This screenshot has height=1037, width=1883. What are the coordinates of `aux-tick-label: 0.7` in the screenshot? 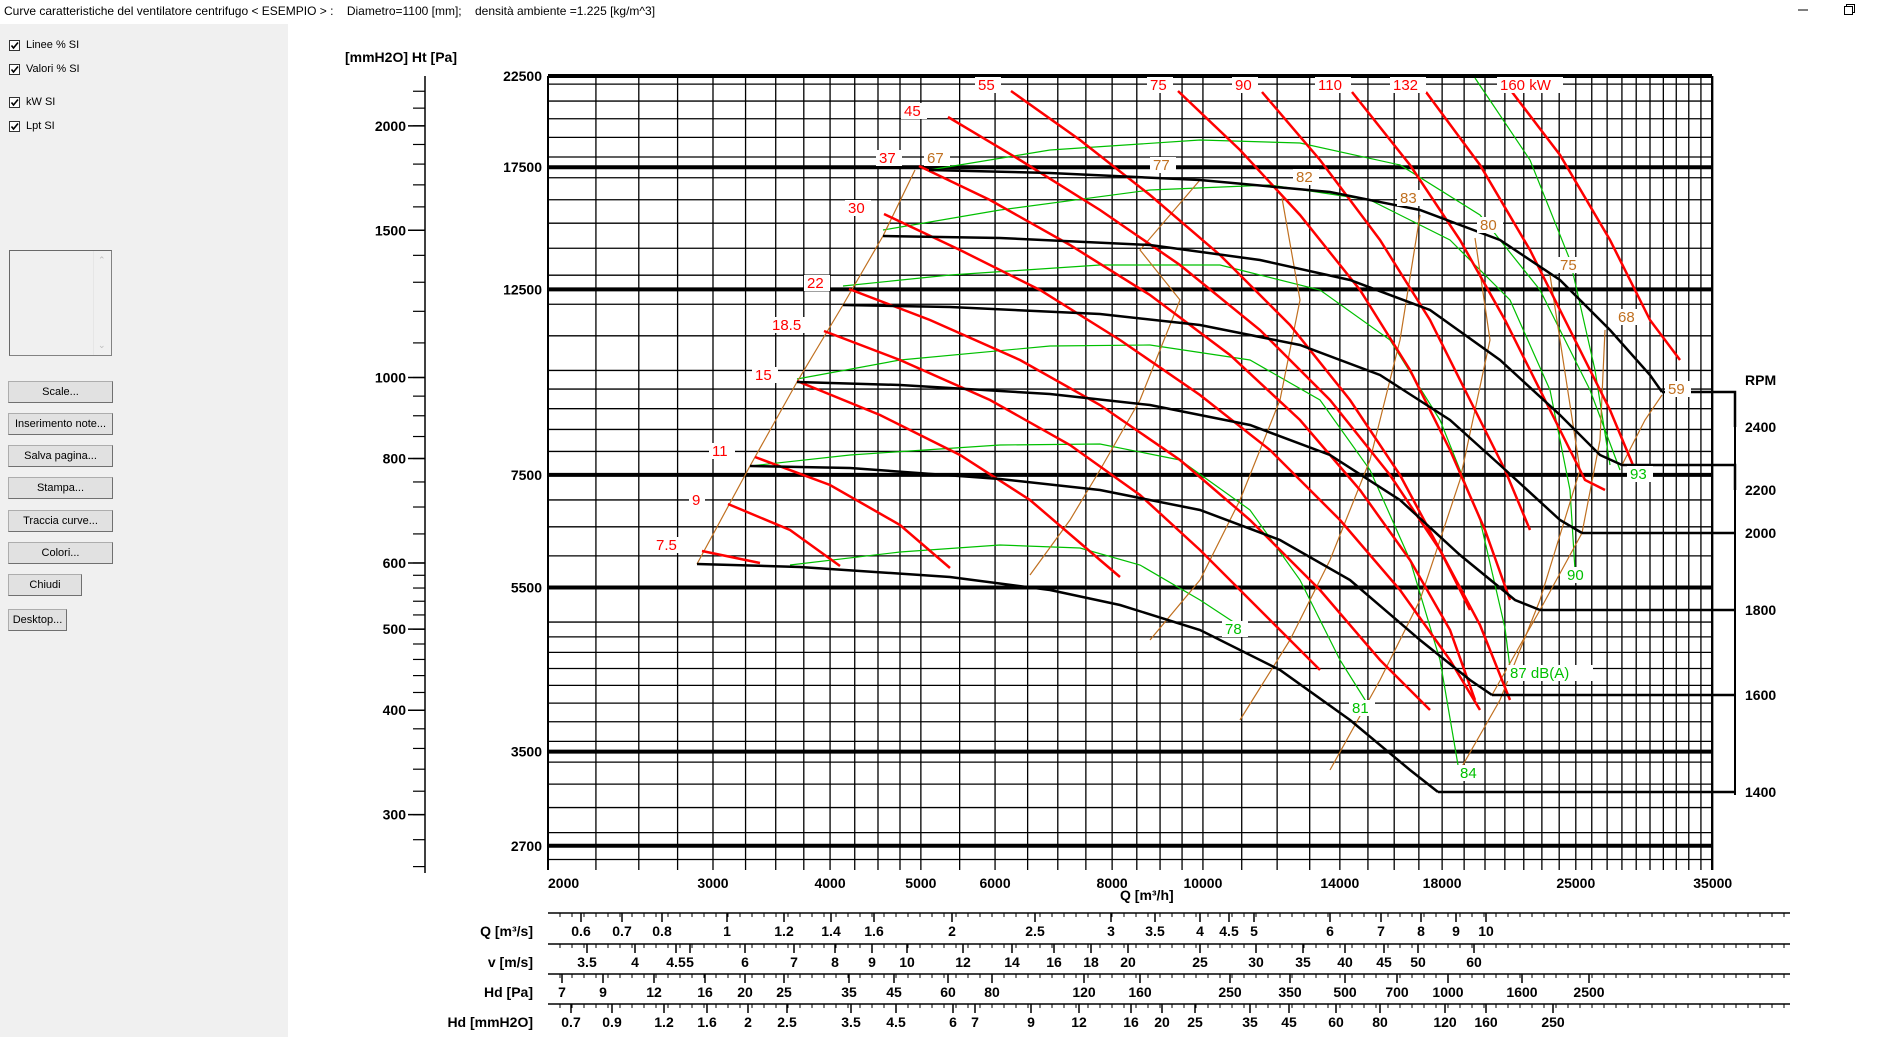 It's located at (571, 1022).